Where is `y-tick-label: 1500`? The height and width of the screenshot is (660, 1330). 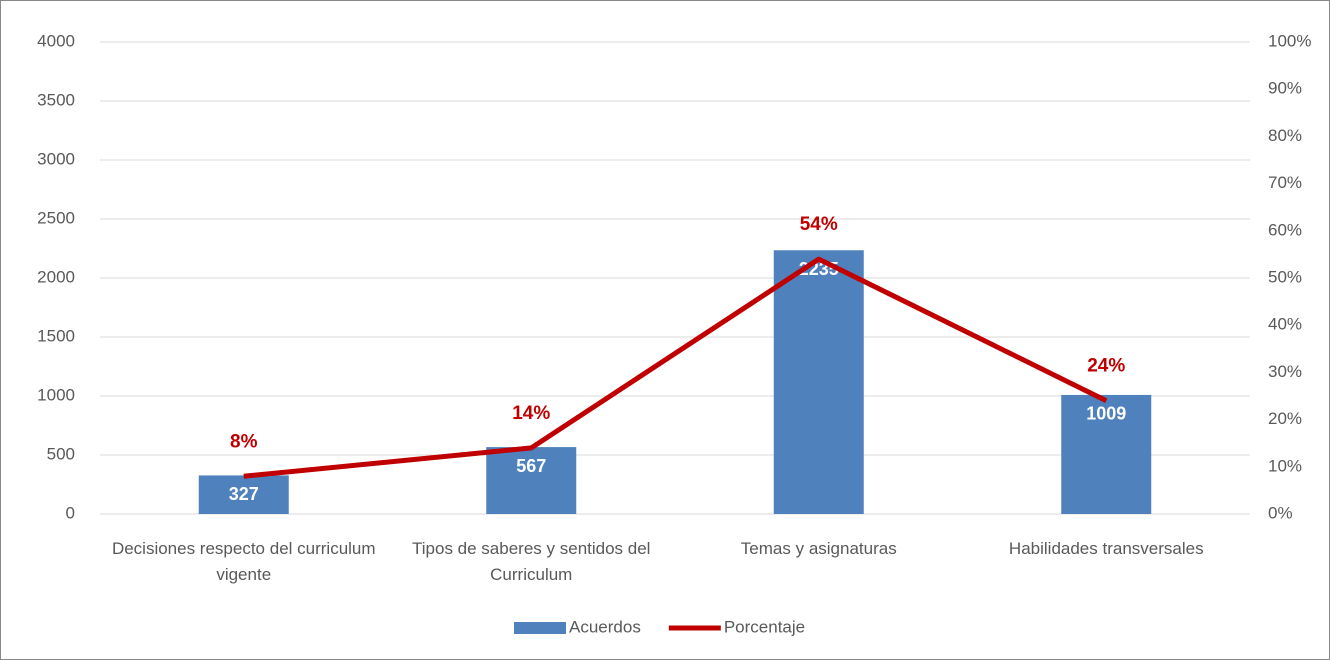 y-tick-label: 1500 is located at coordinates (56, 335).